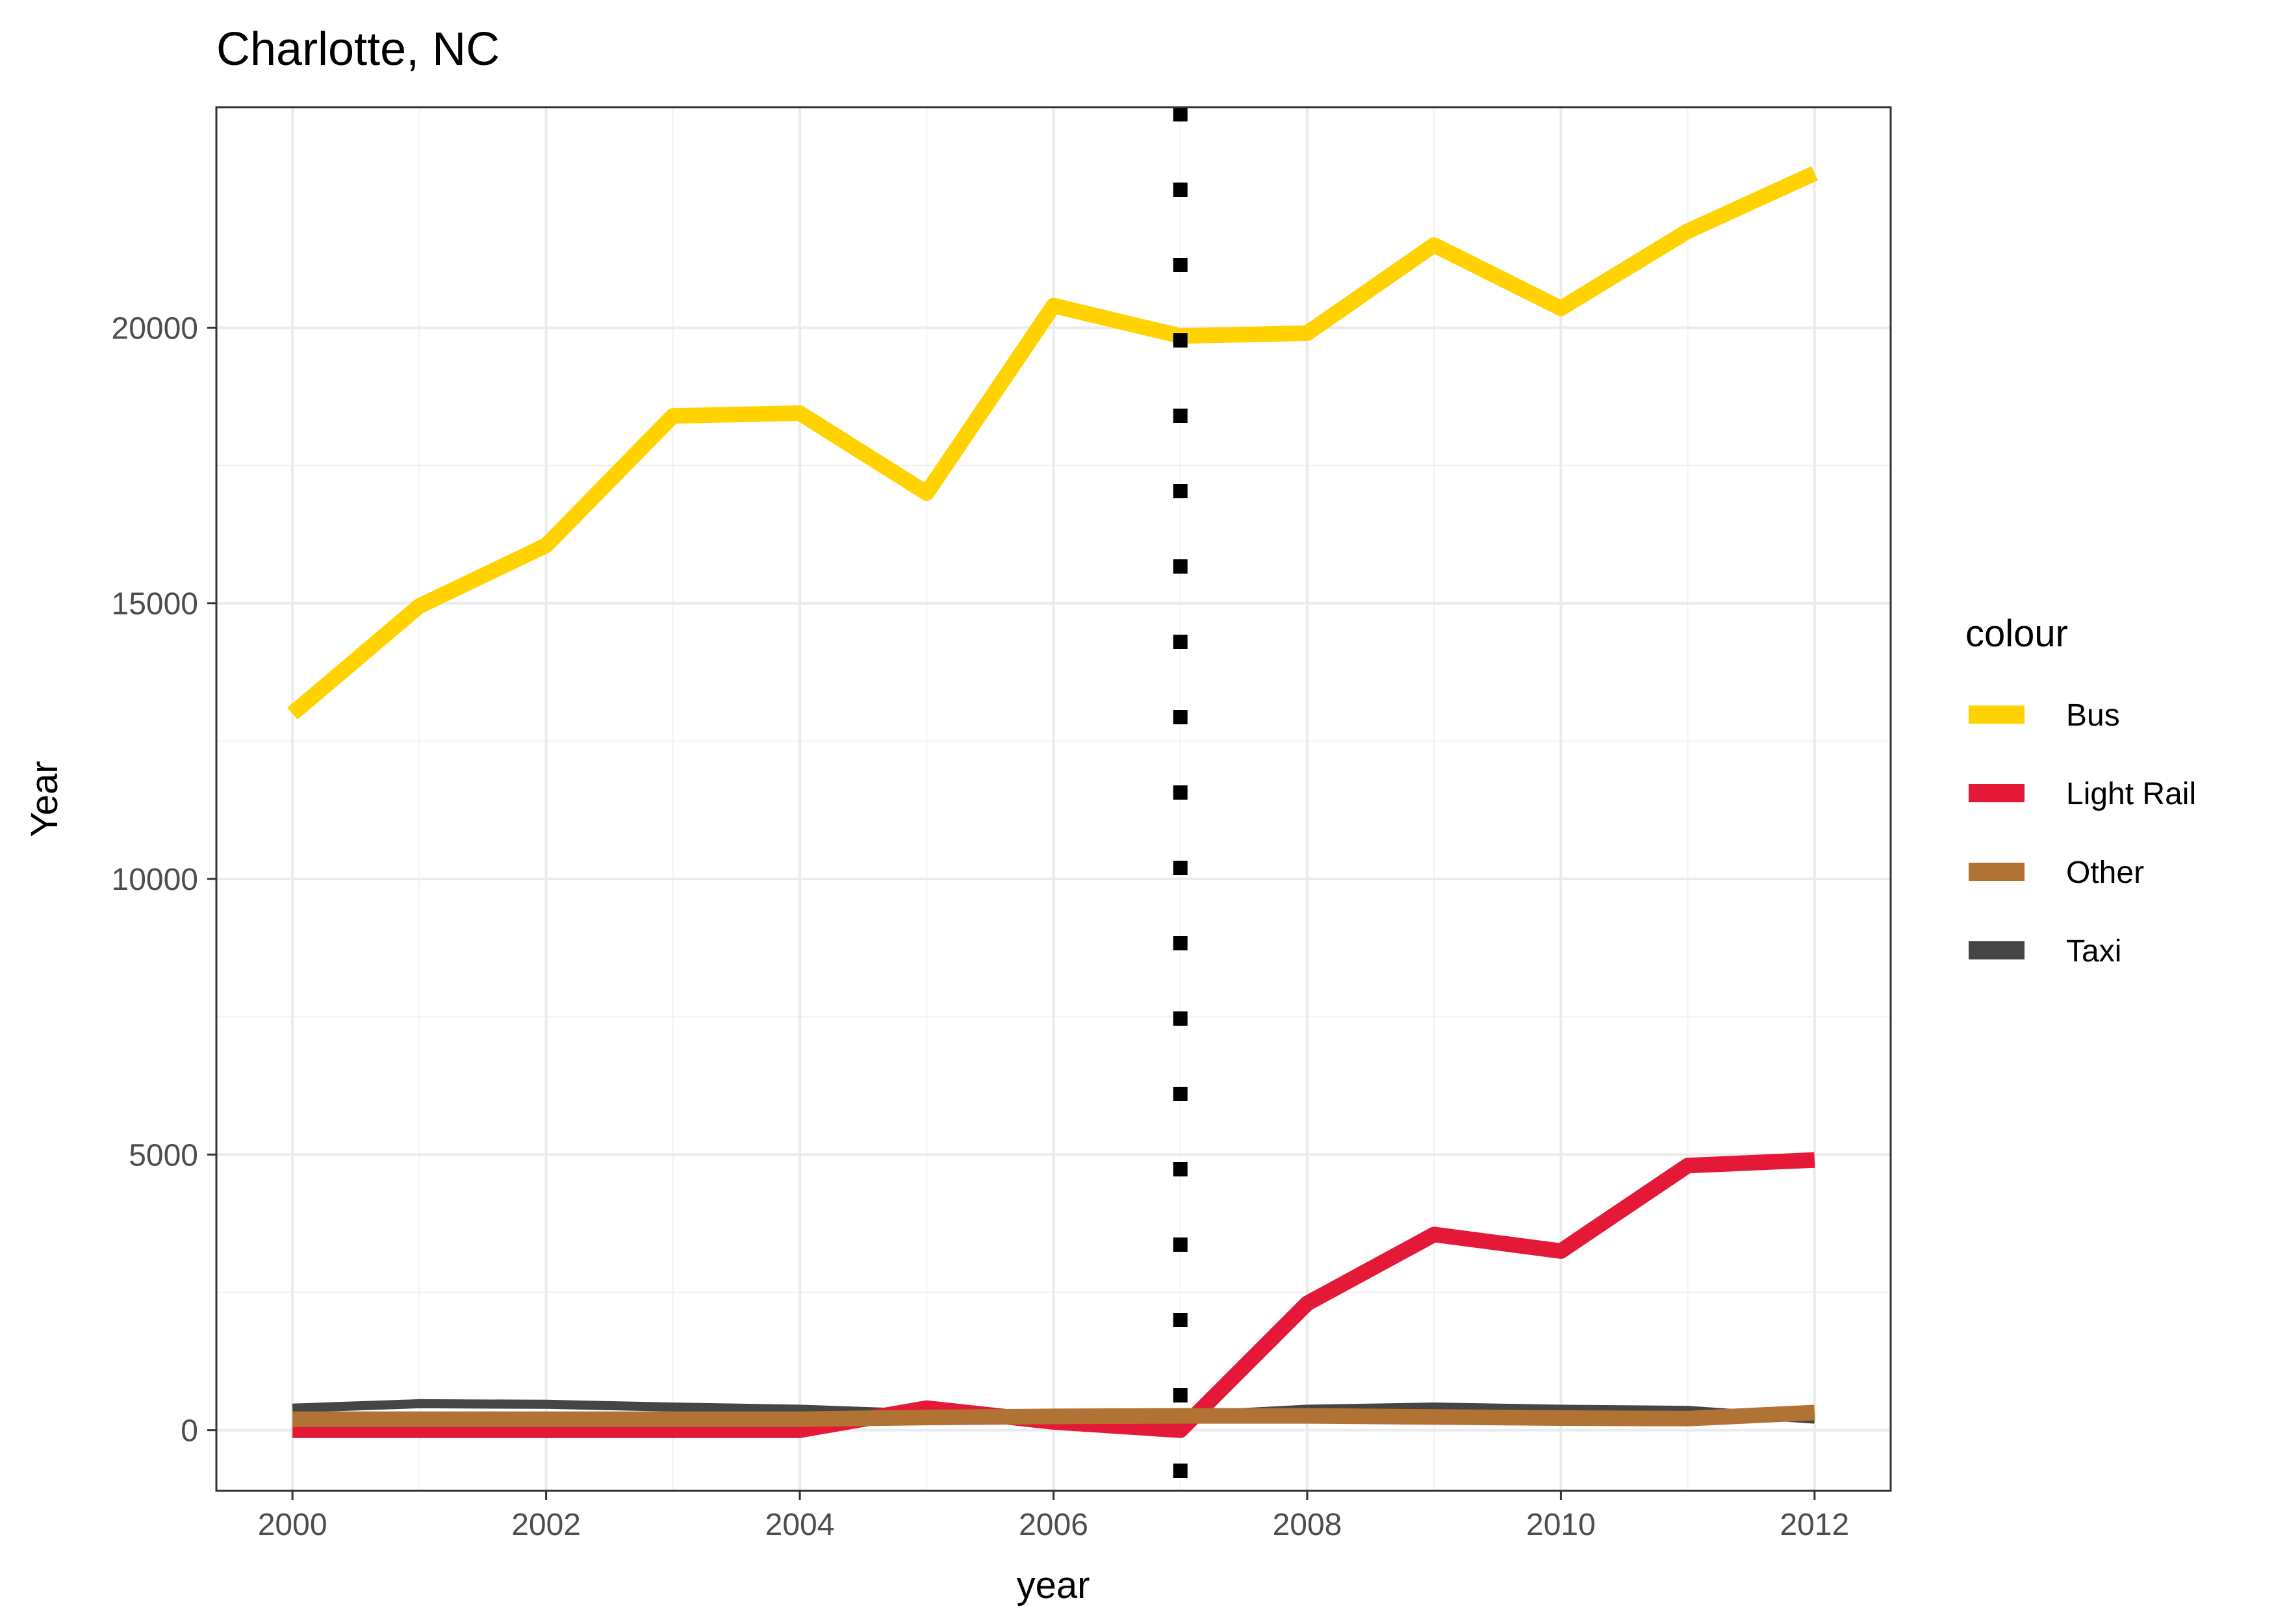  Describe the element at coordinates (1053, 1585) in the screenshot. I see `x-axis-title: year` at that location.